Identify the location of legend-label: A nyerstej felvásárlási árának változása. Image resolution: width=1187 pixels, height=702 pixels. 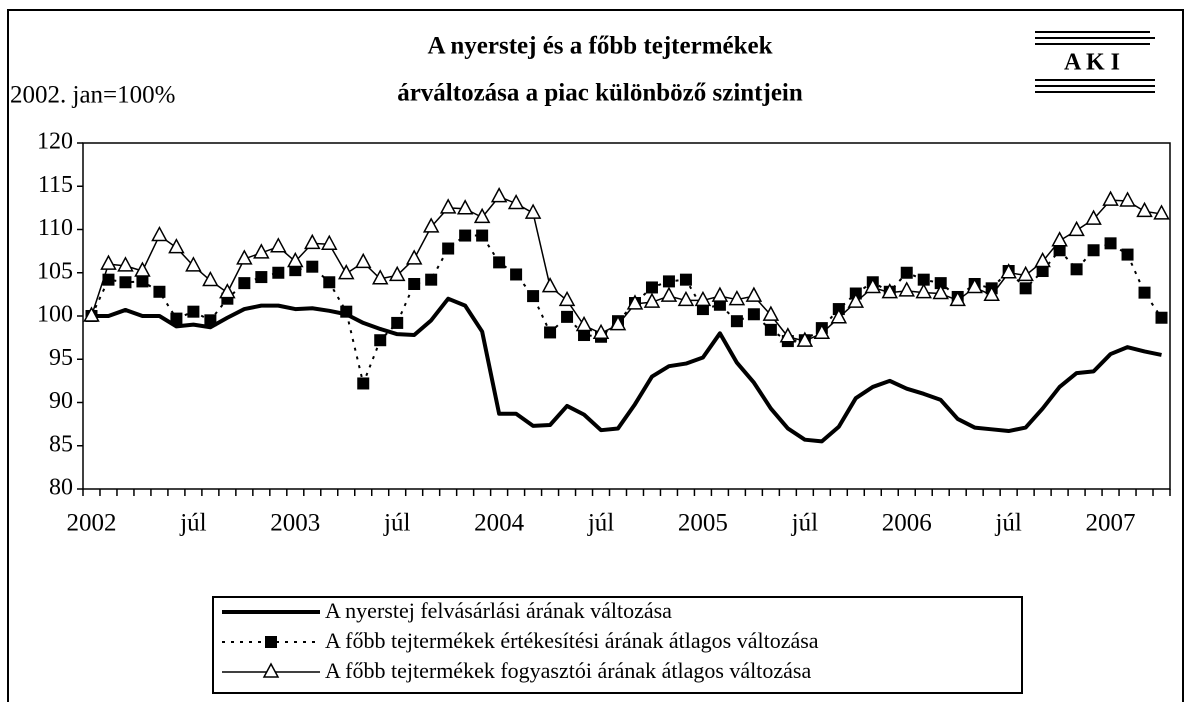
(498, 610).